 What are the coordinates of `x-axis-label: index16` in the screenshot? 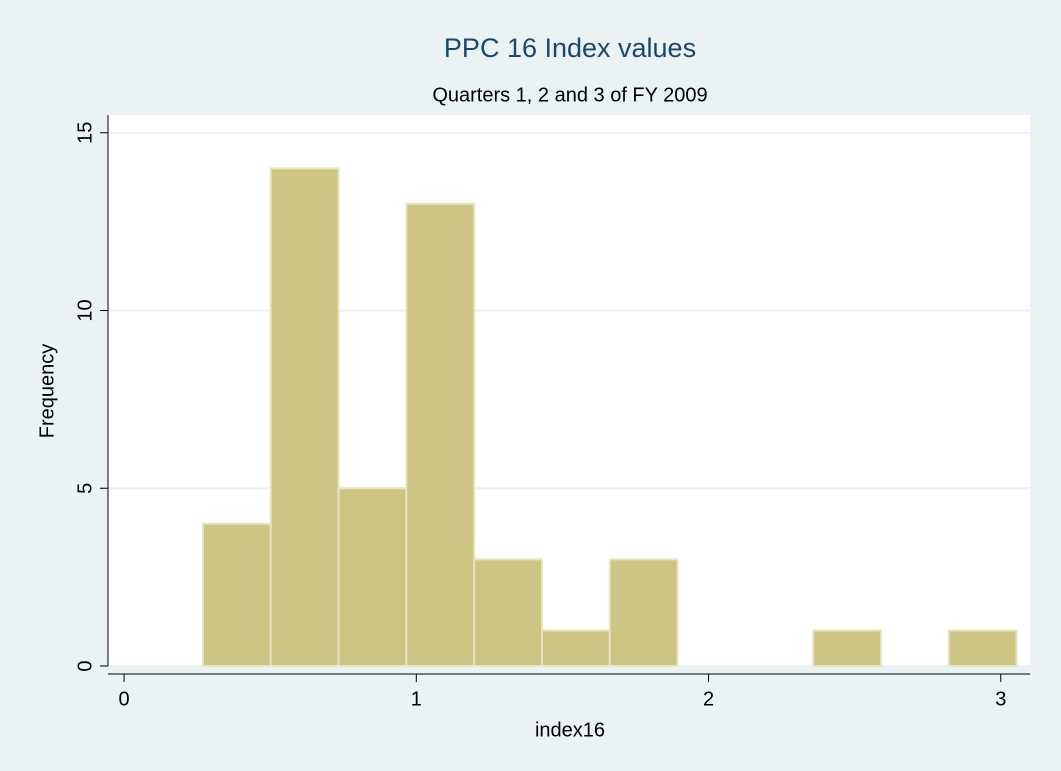 It's located at (570, 730).